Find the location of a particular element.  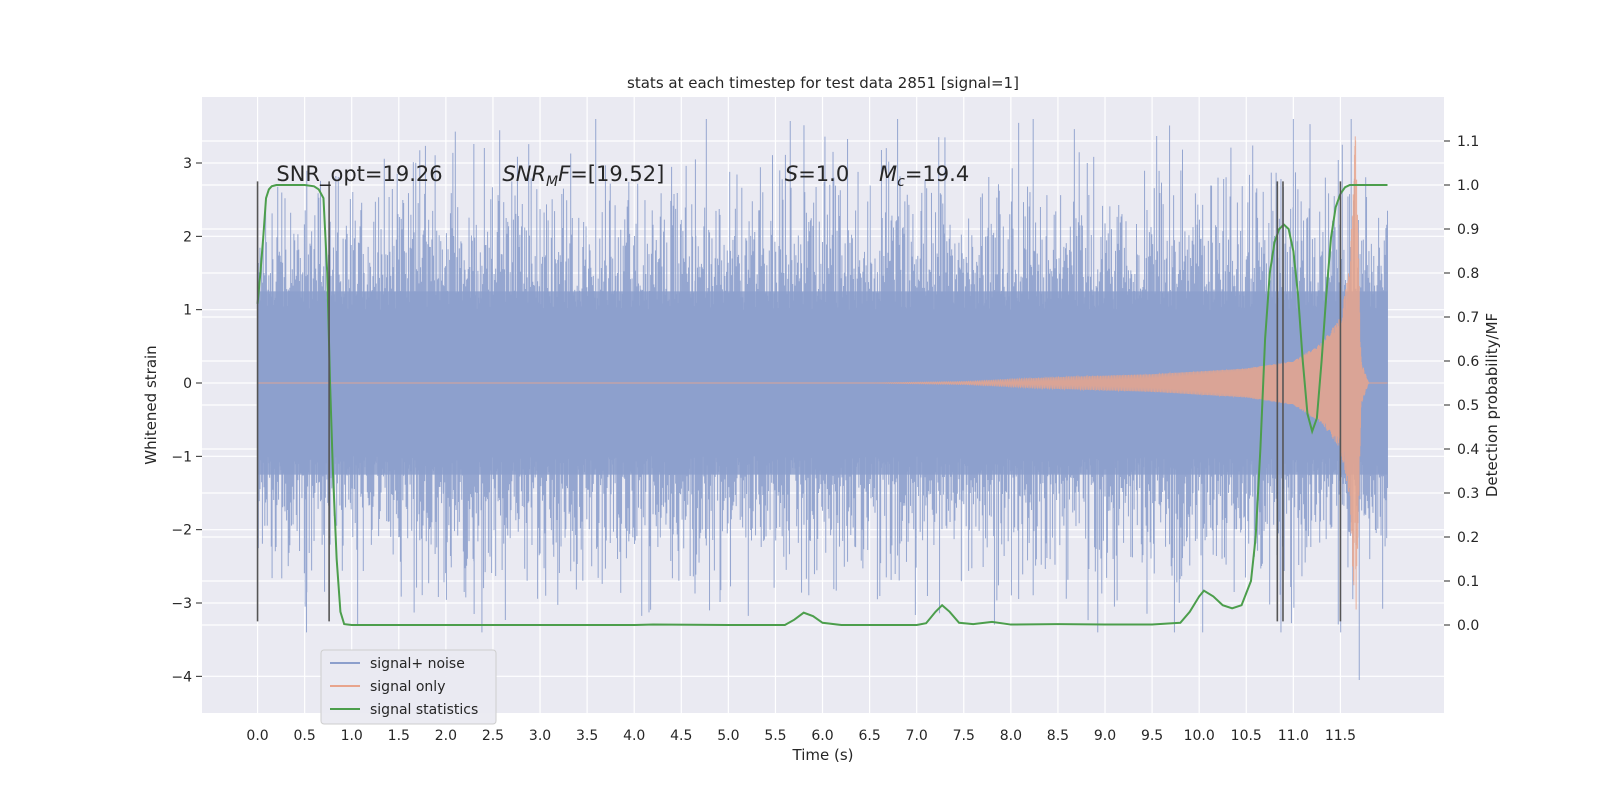

y-left-tick-label: −1 is located at coordinates (181, 457).